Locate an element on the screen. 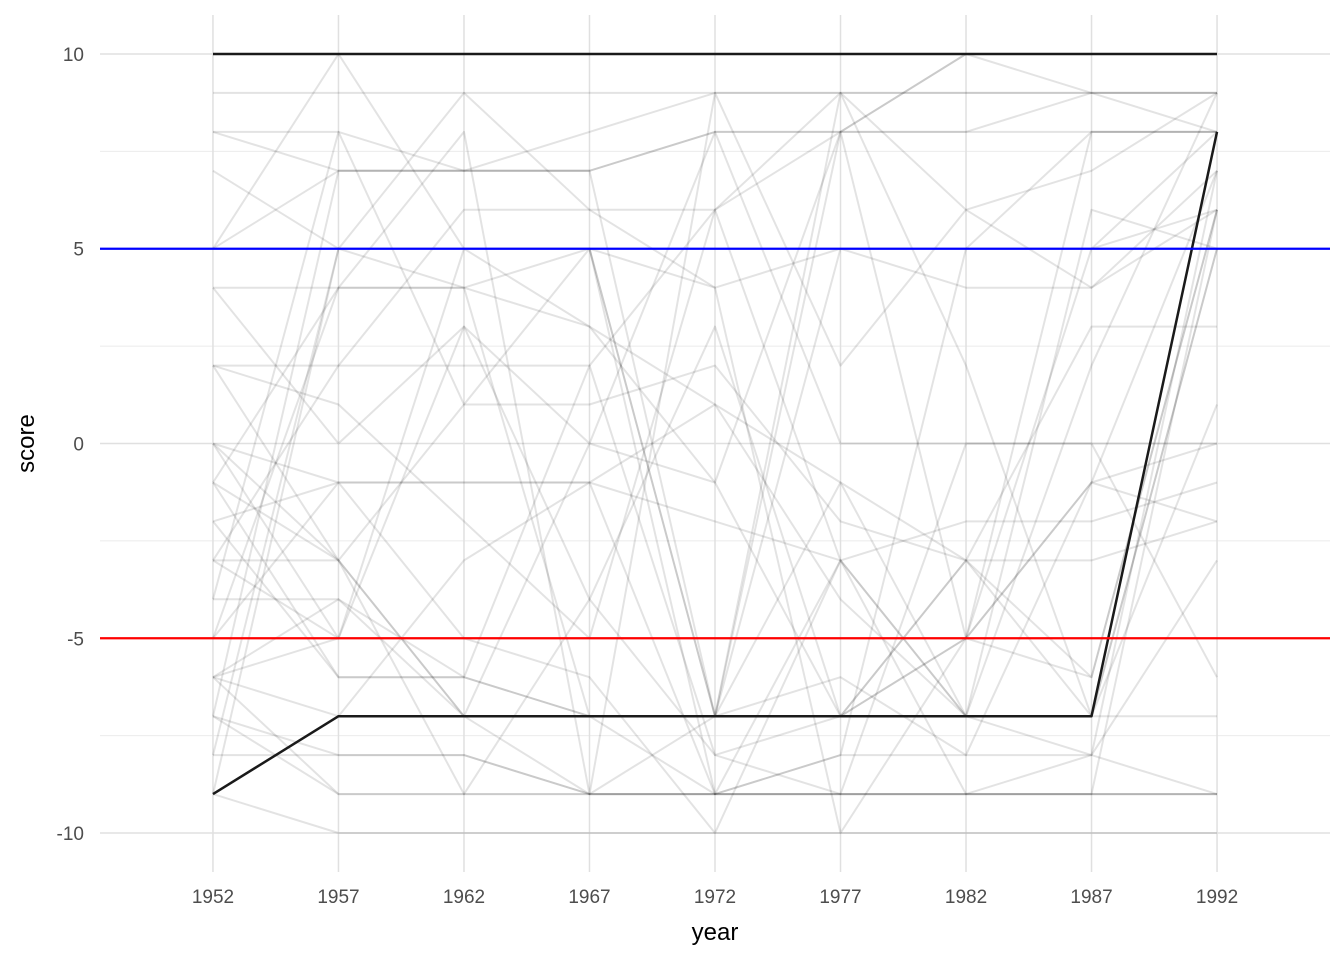 The height and width of the screenshot is (960, 1344). x-tick-label: 1987 is located at coordinates (1091, 897).